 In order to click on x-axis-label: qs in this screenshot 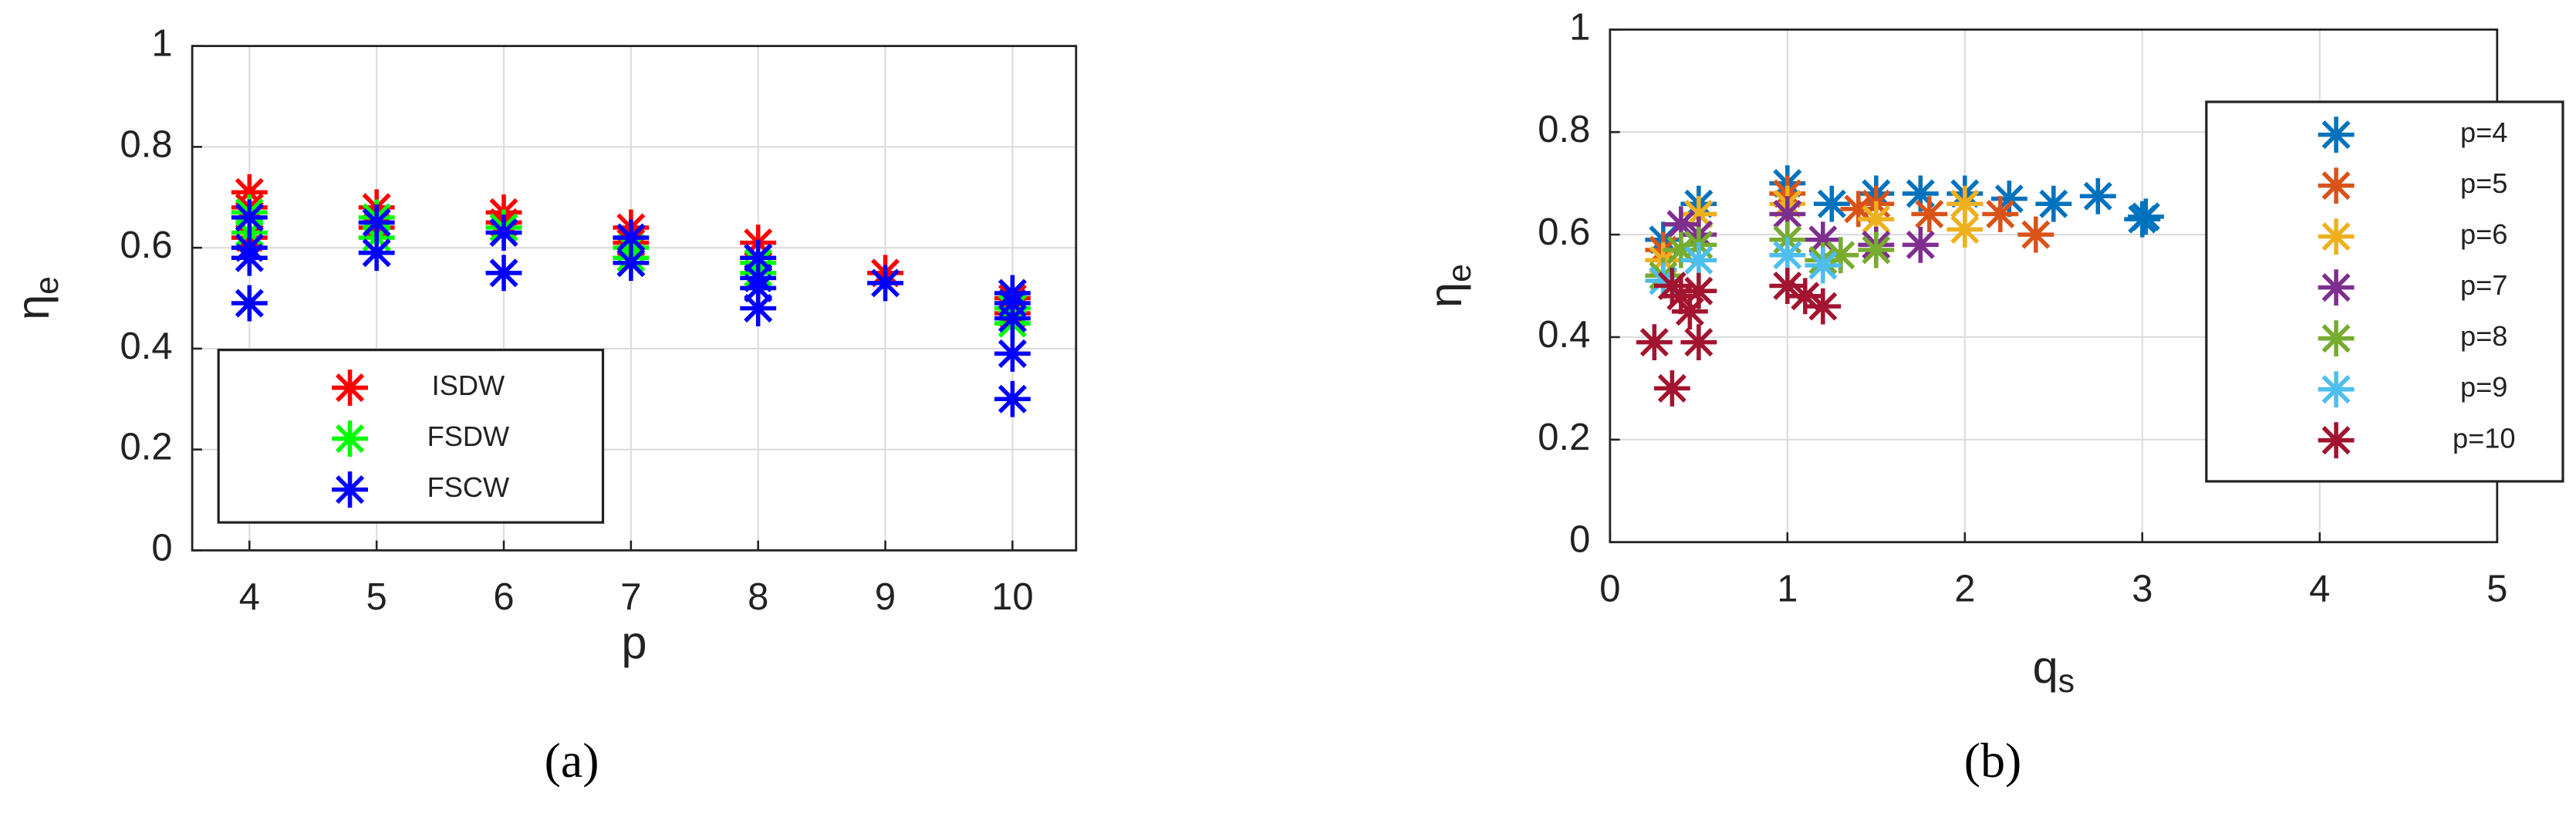, I will do `click(2054, 671)`.